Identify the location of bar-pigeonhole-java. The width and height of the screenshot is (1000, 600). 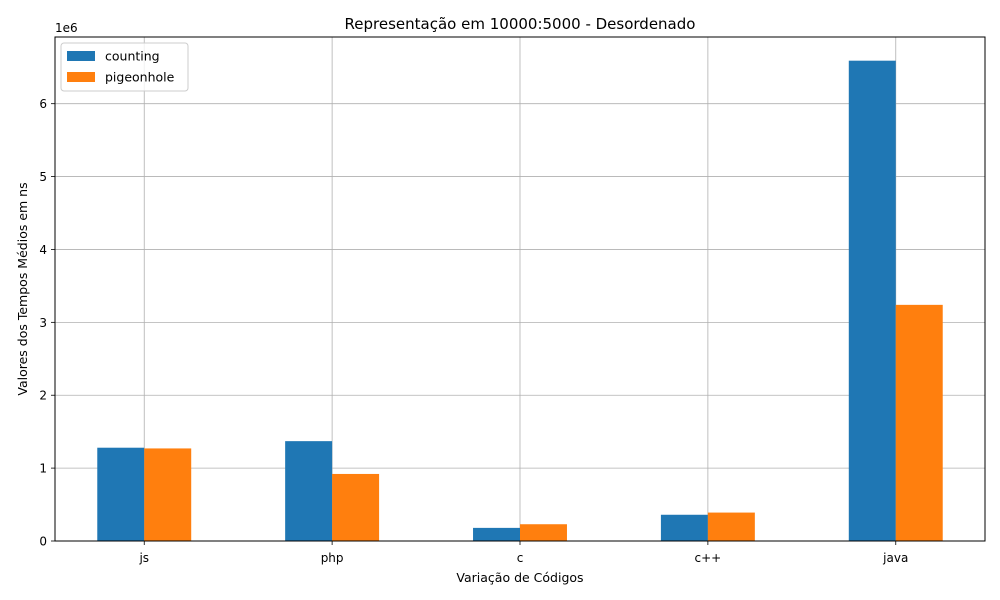
(919, 422).